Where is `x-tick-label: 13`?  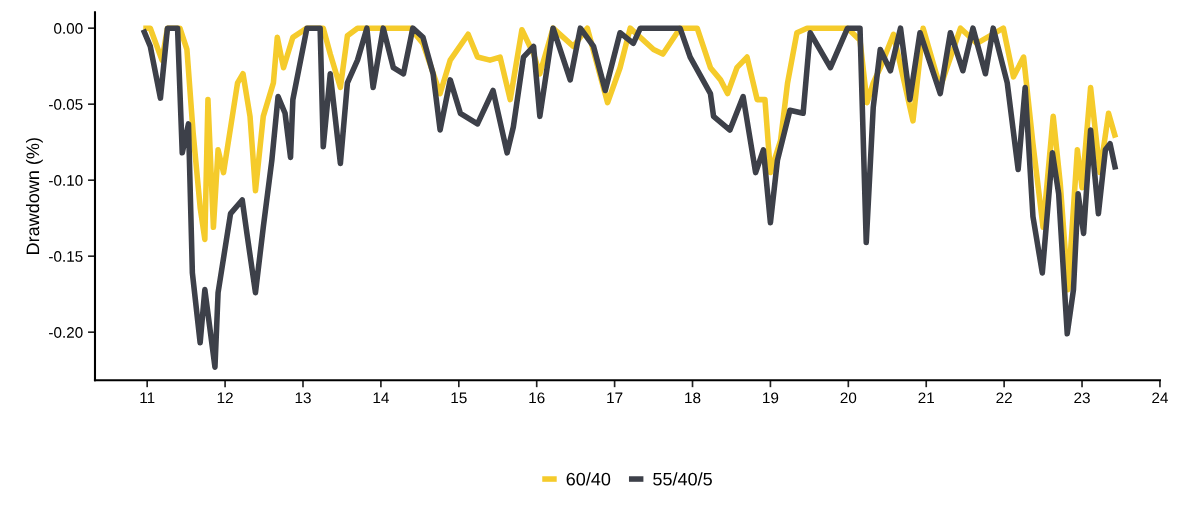 x-tick-label: 13 is located at coordinates (303, 398).